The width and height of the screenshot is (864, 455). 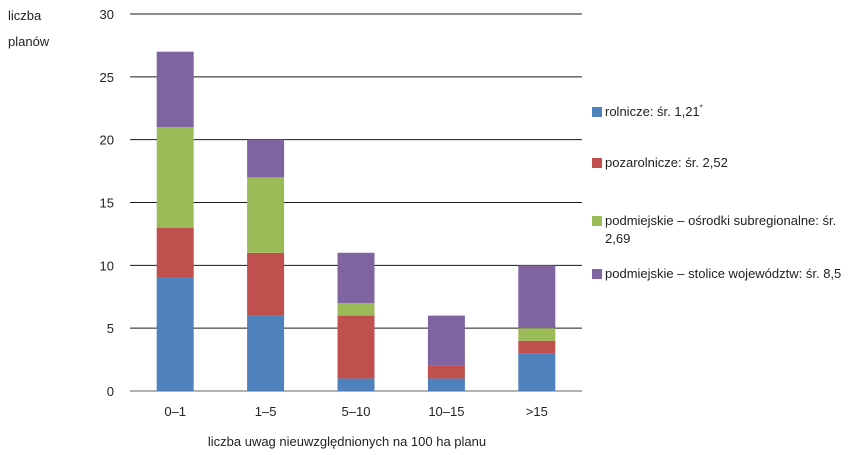 I want to click on y-tick-labels: 0 5 10 15 20 25 30, so click(x=107, y=203).